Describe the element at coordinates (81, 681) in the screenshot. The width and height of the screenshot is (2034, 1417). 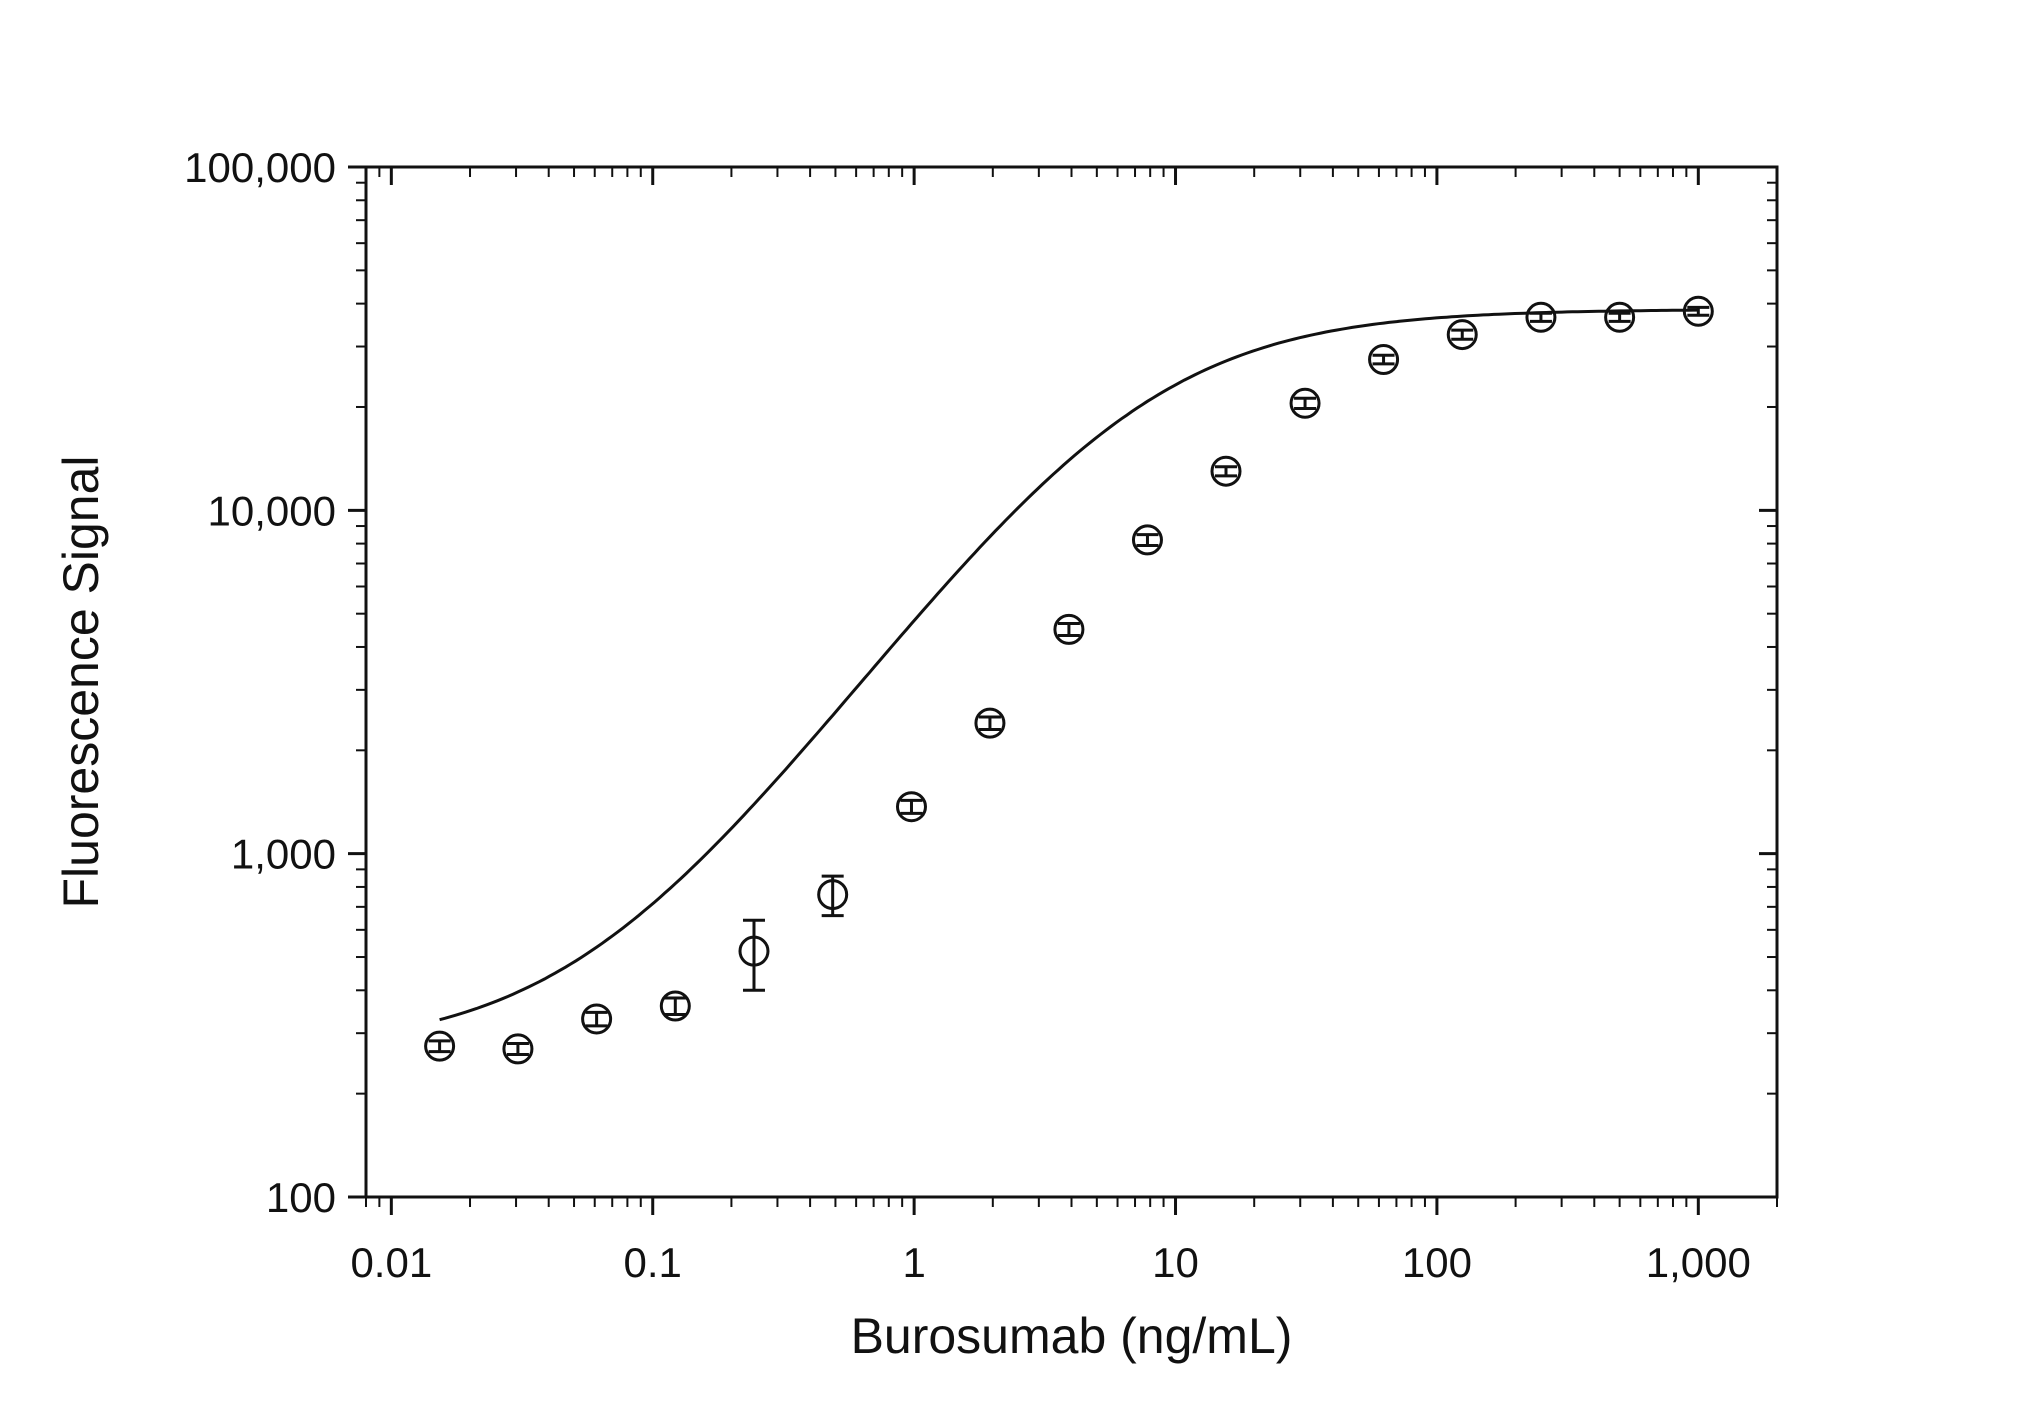
I see `y-axis-label: Fluorescence Signal` at that location.